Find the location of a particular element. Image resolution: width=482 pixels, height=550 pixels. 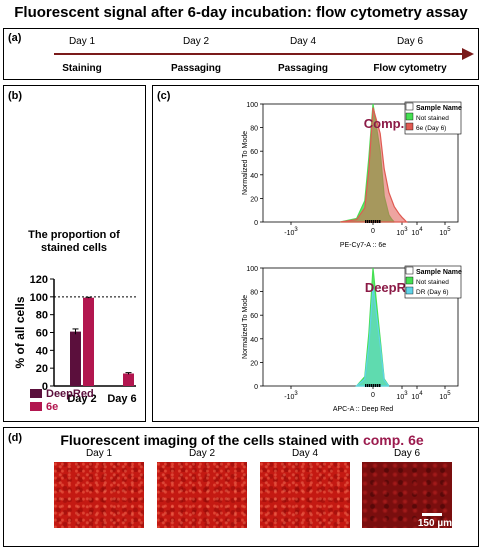

legend-label: DeepRed is located at coordinates (70, 394).